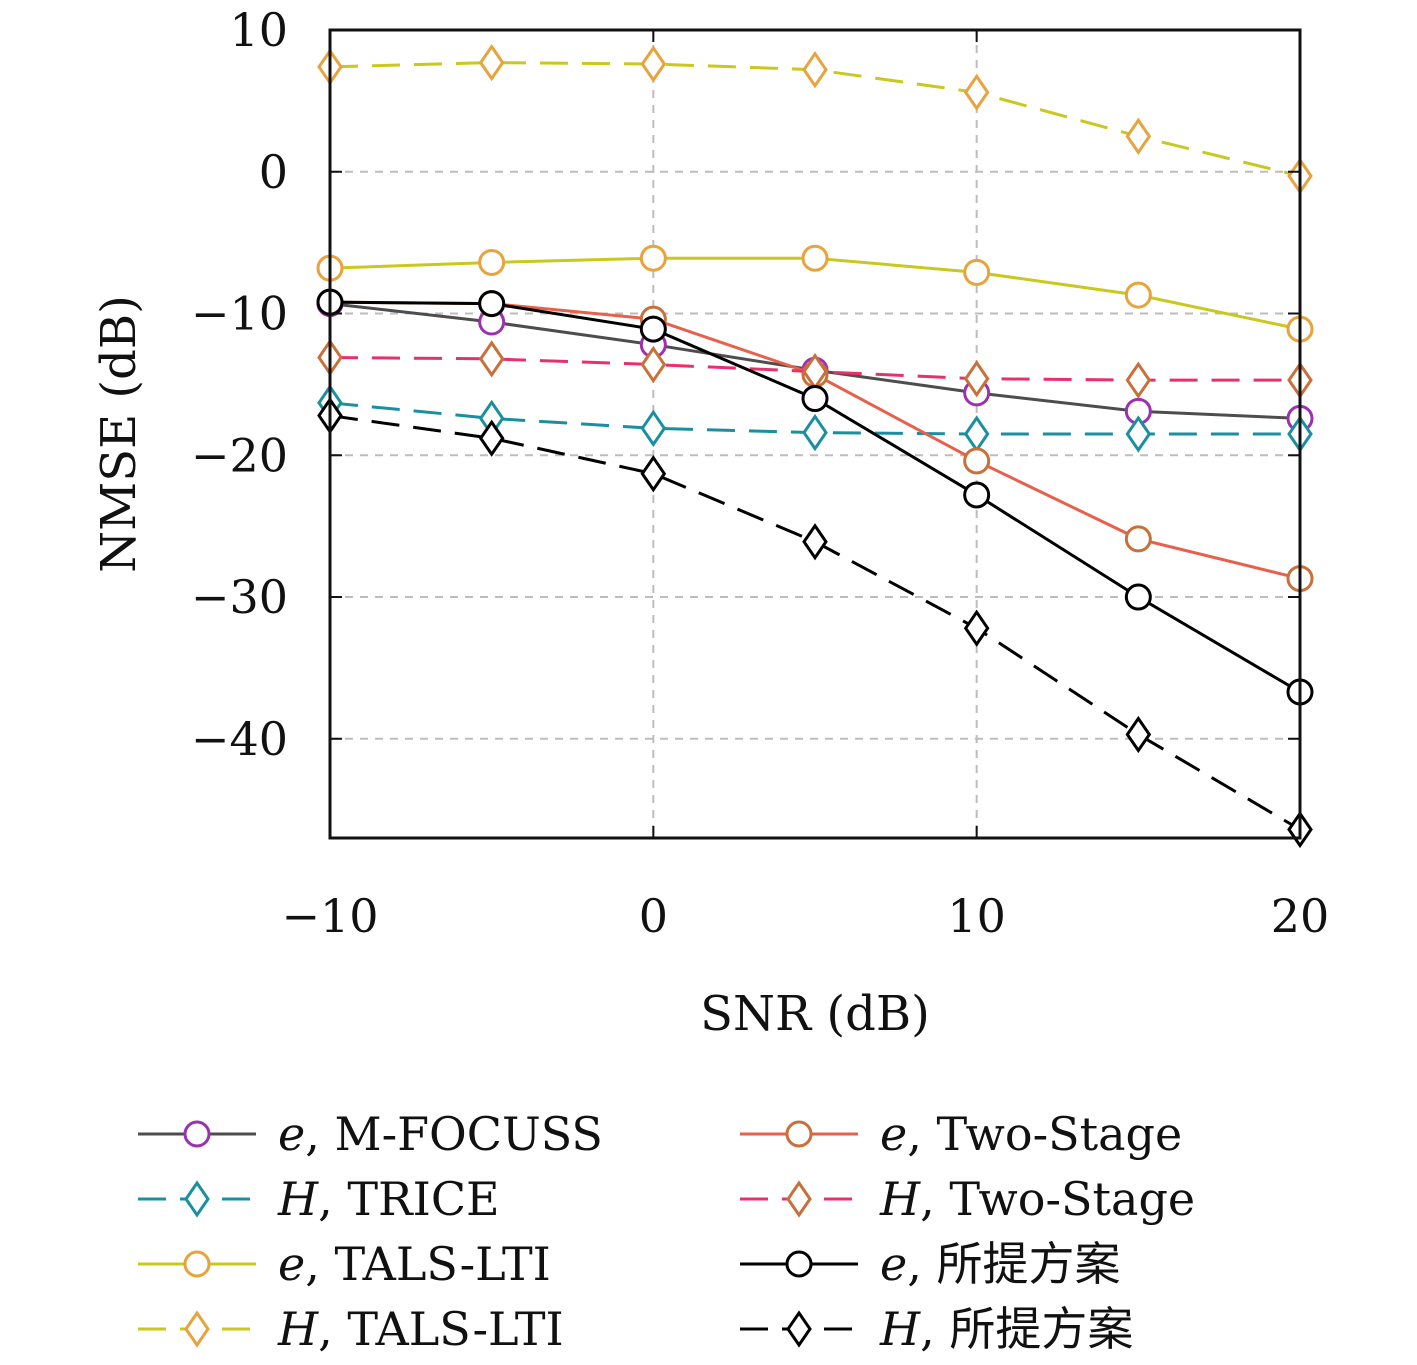  I want to click on legend-label: H, Two-Stage, so click(1037, 1199).